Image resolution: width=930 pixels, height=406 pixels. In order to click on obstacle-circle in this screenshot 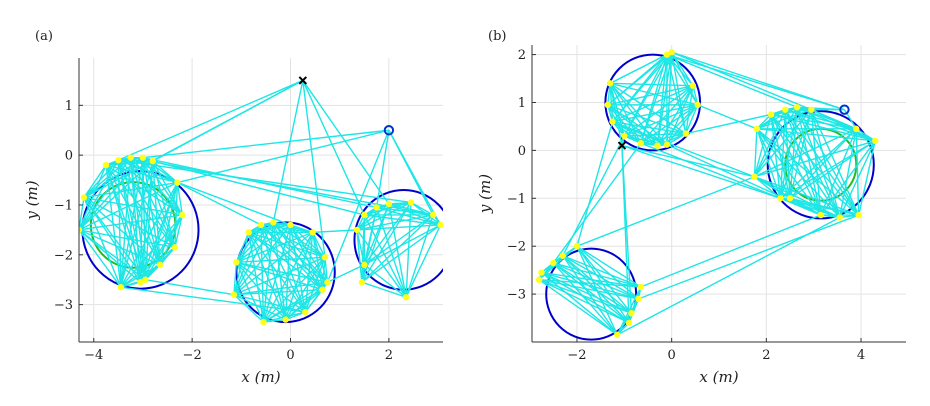, I will do `click(653, 102)`.